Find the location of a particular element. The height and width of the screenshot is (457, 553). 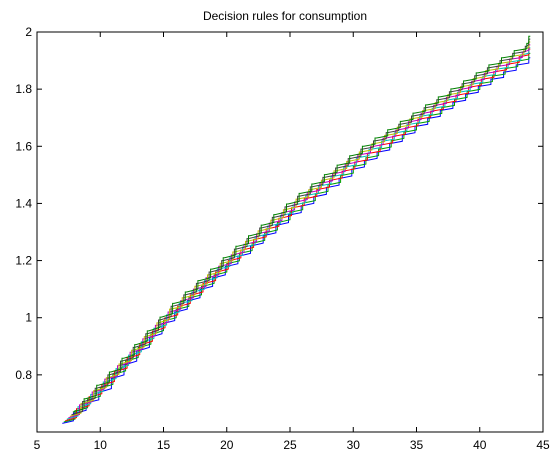

y-tick-label: 1.4 is located at coordinates (23, 203).